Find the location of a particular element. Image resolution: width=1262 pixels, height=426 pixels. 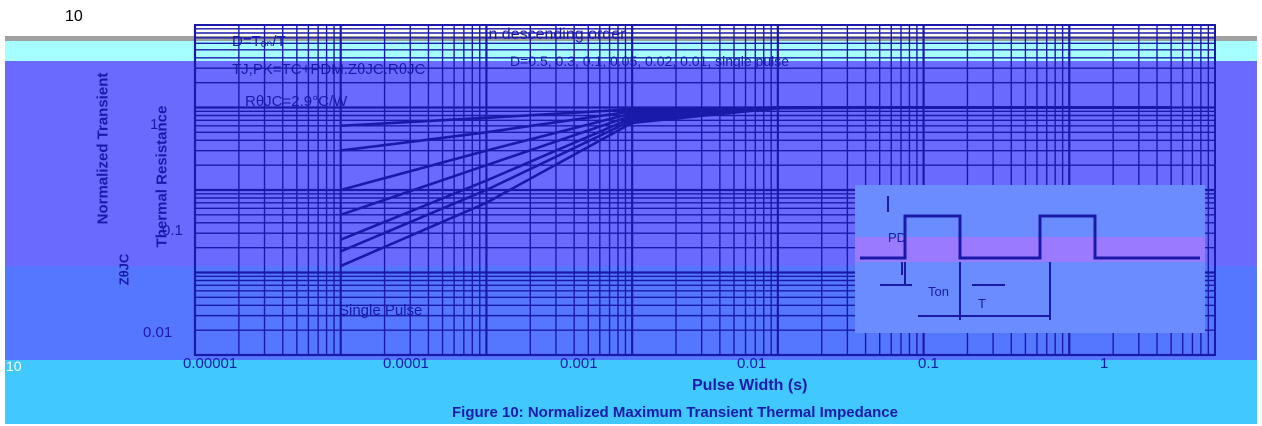

band-bottom is located at coordinates (631, 392).